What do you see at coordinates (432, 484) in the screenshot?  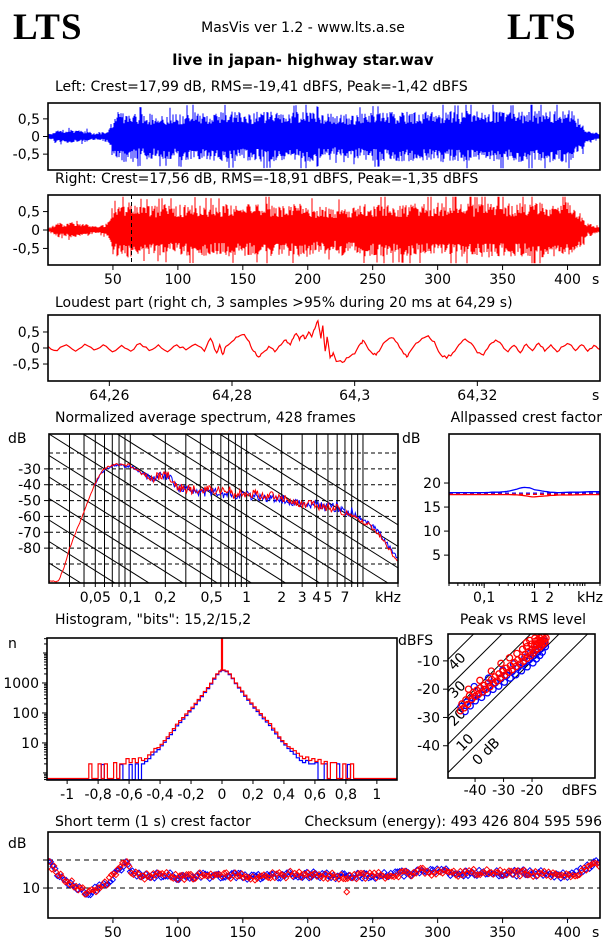 I see `svg-text: 20` at bounding box center [432, 484].